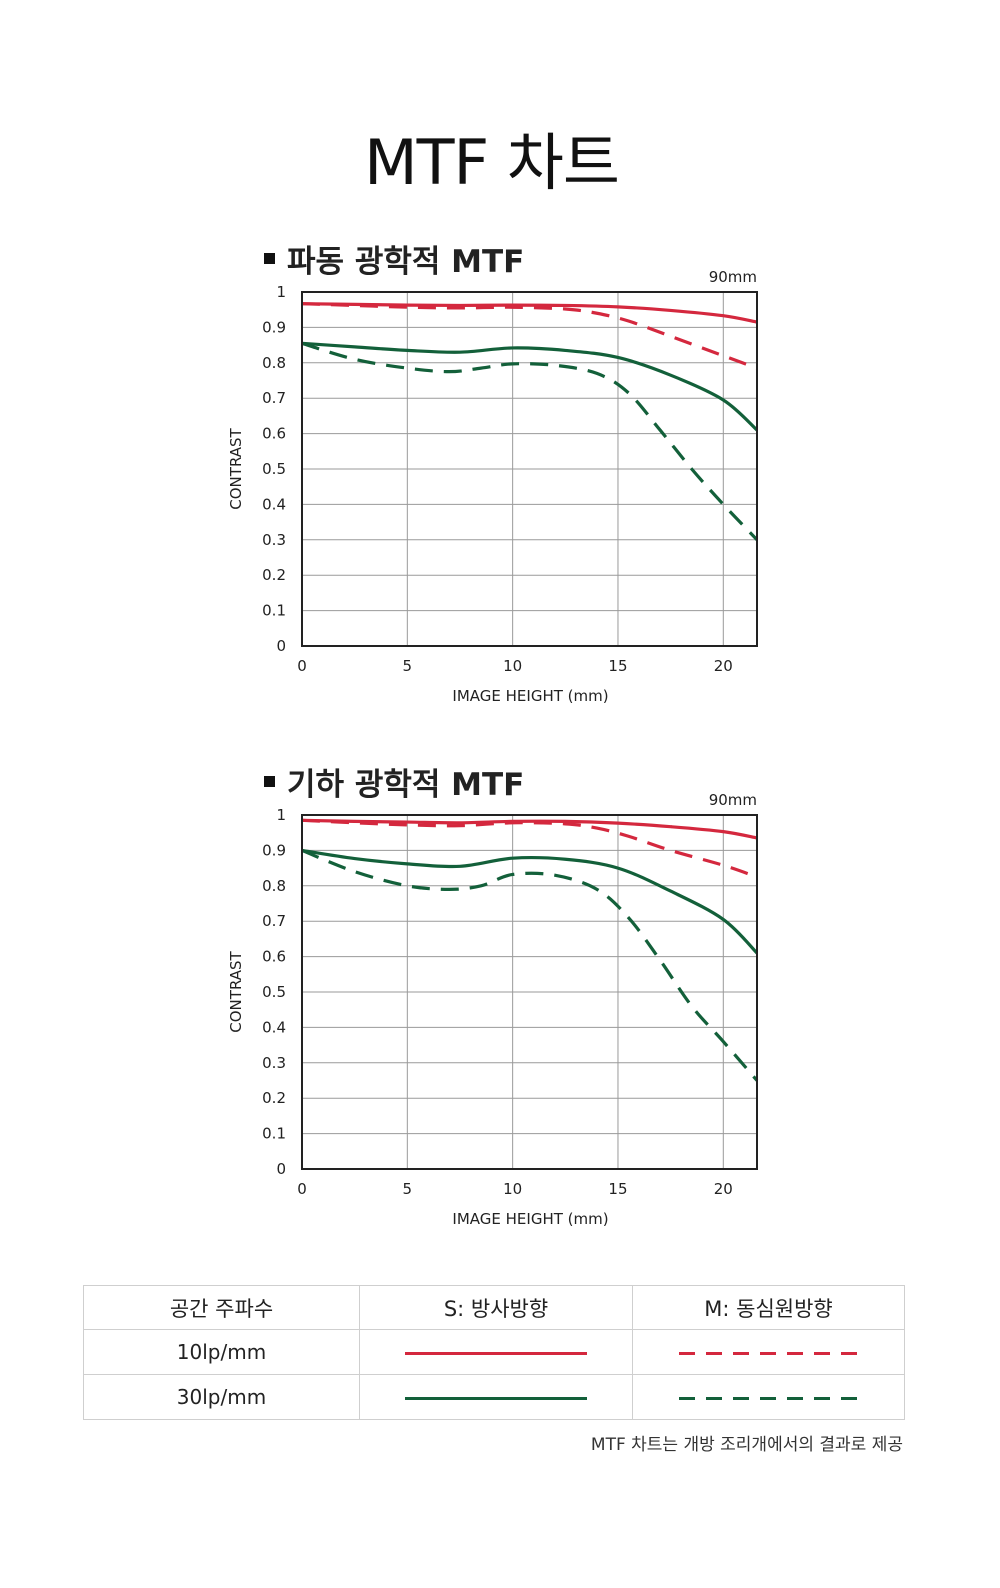 Image resolution: width=1000 pixels, height=1588 pixels. What do you see at coordinates (221, 1352) in the screenshot?
I see `legend-frequency-10lp: 10lp/mm` at bounding box center [221, 1352].